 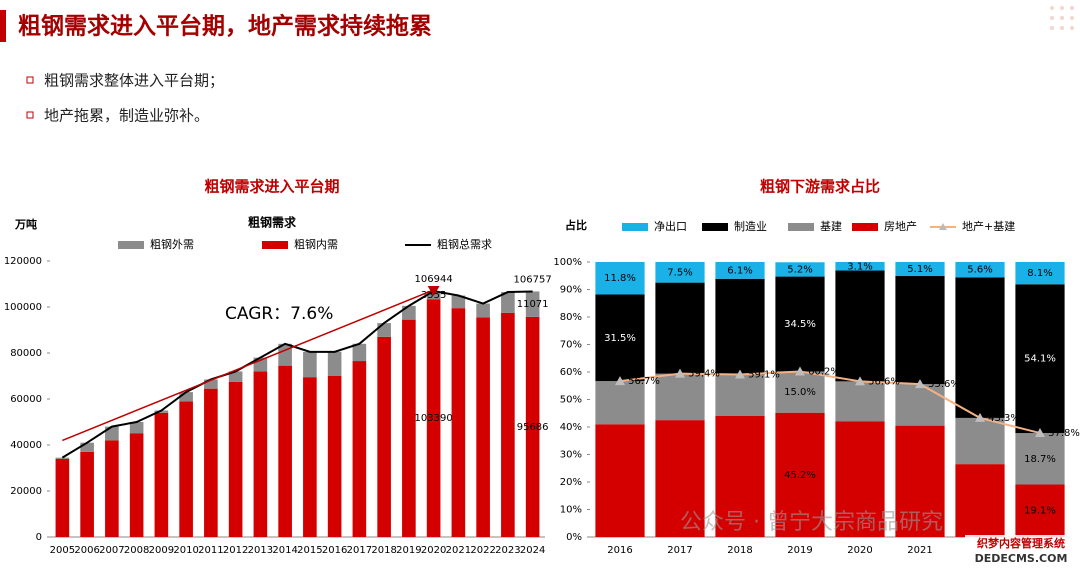 I want to click on x-tick-label: 2022, so click(x=482, y=550).